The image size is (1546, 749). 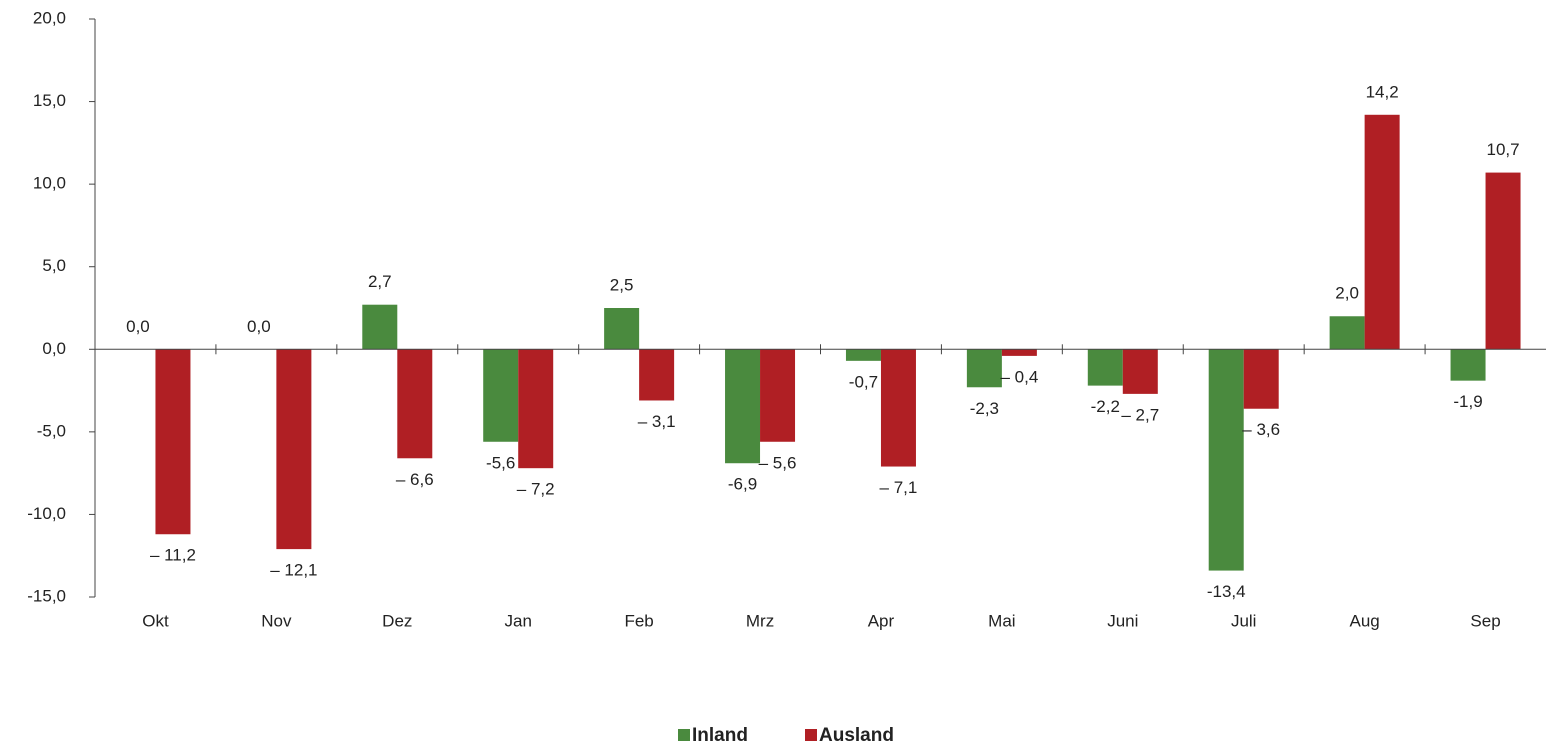 What do you see at coordinates (1261, 429) in the screenshot?
I see `data-label: – 3,6` at bounding box center [1261, 429].